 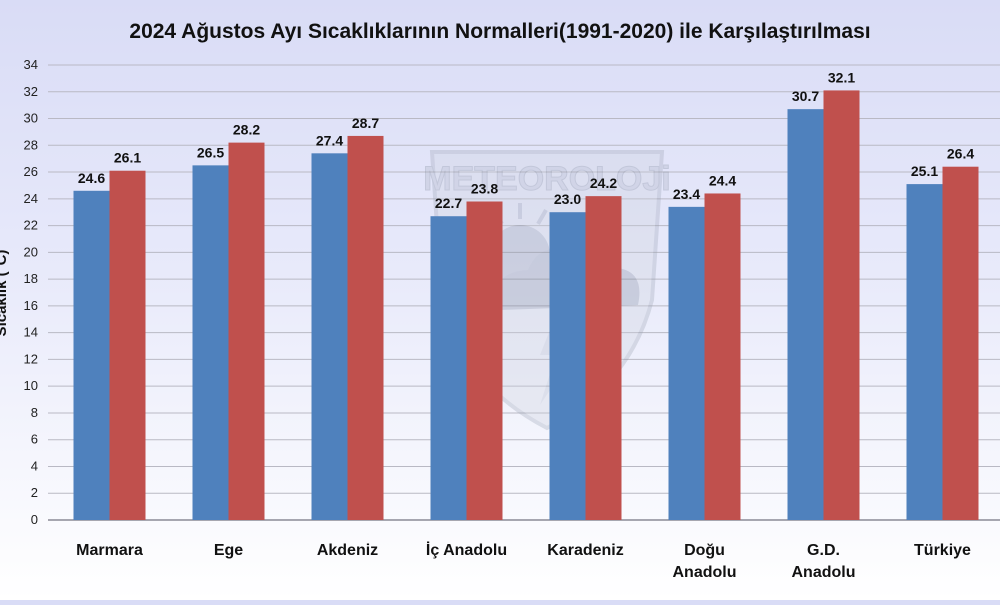 I want to click on data-label: 26.4, so click(x=960, y=154).